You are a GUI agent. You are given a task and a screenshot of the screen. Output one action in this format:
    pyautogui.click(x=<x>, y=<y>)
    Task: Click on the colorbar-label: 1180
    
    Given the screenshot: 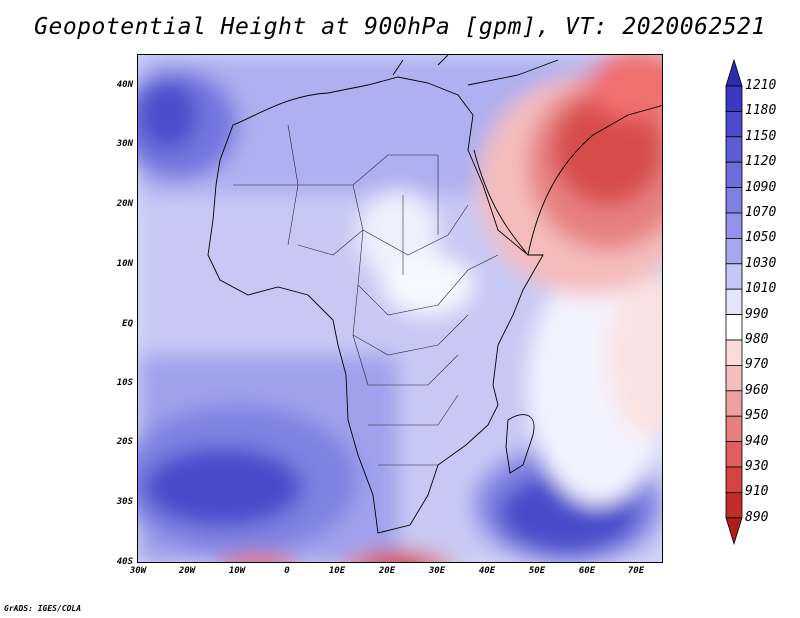 What is the action you would take?
    pyautogui.click(x=761, y=111)
    